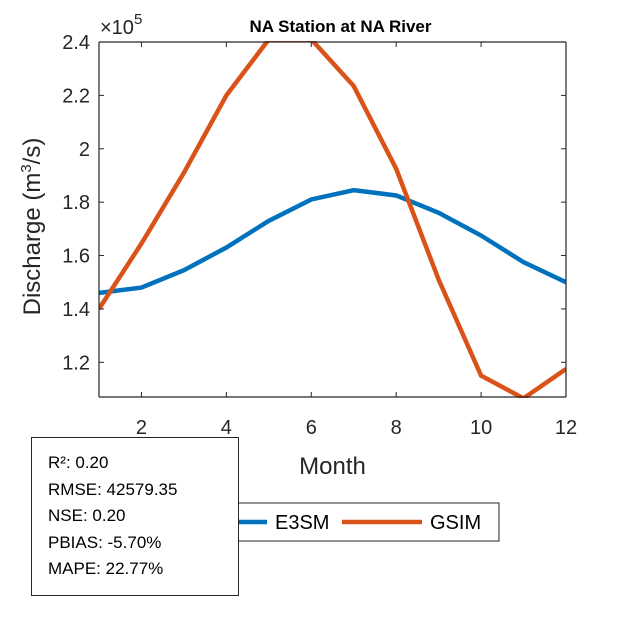 The width and height of the screenshot is (625, 625). I want to click on y-axis-label-post: /s), so click(32, 151).